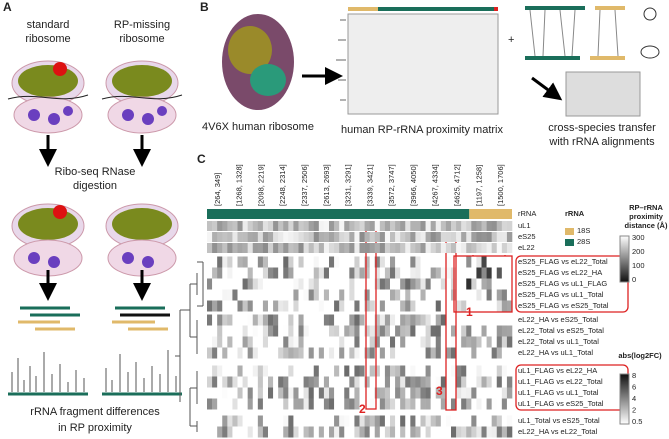 This screenshot has width=669, height=439. I want to click on row-label: eS25_FLAG vs uL1_Total, so click(561, 294).